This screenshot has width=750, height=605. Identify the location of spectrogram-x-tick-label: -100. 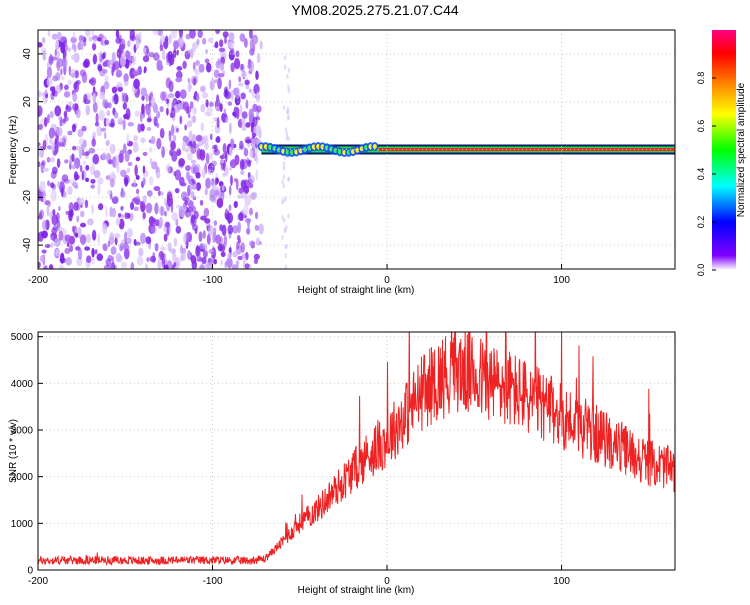
(213, 280).